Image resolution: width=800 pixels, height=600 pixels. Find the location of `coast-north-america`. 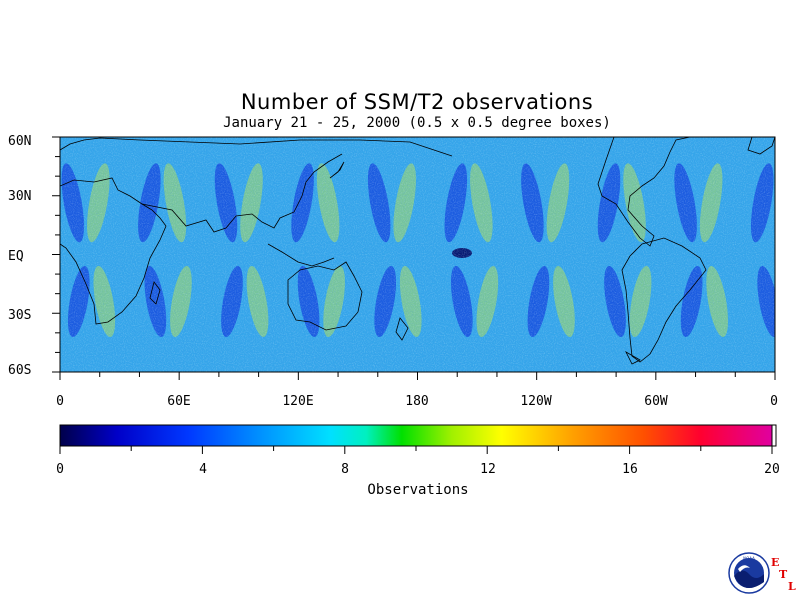

coast-north-america is located at coordinates (644, 192).